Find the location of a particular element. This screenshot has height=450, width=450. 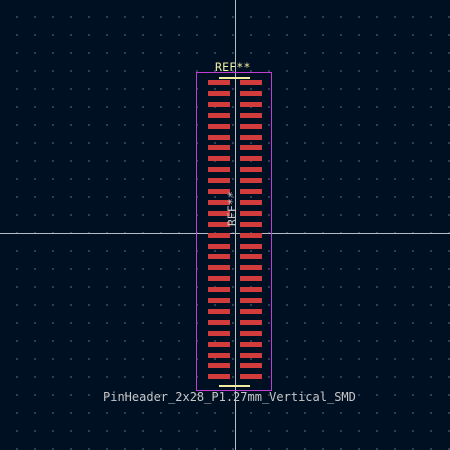

crosshair-vertical is located at coordinates (235, 225).